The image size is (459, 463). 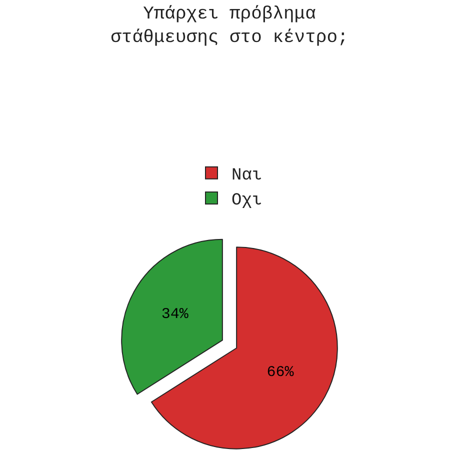 What do you see at coordinates (247, 176) in the screenshot?
I see `legend-label: Ναι` at bounding box center [247, 176].